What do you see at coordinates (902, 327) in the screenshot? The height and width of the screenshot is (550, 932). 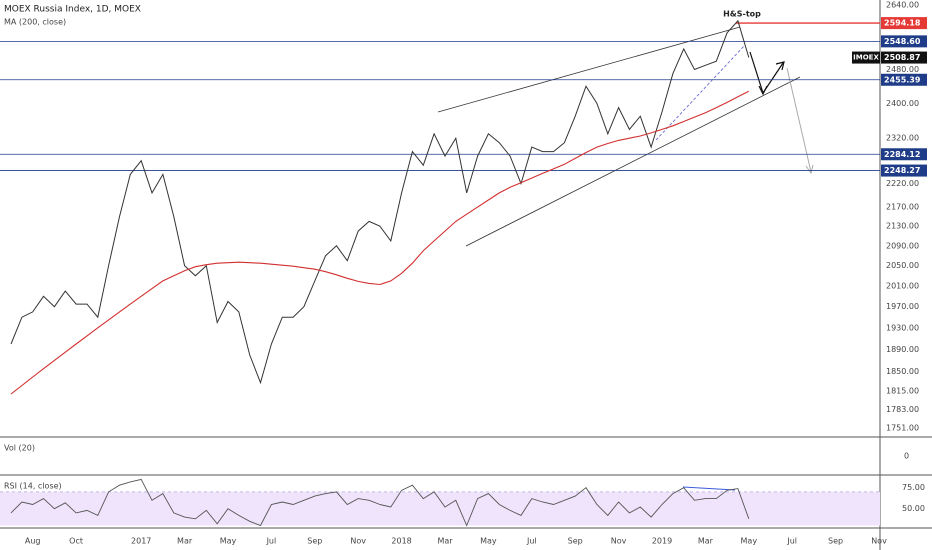 I see `y-tick-label: 1930.00` at bounding box center [902, 327].